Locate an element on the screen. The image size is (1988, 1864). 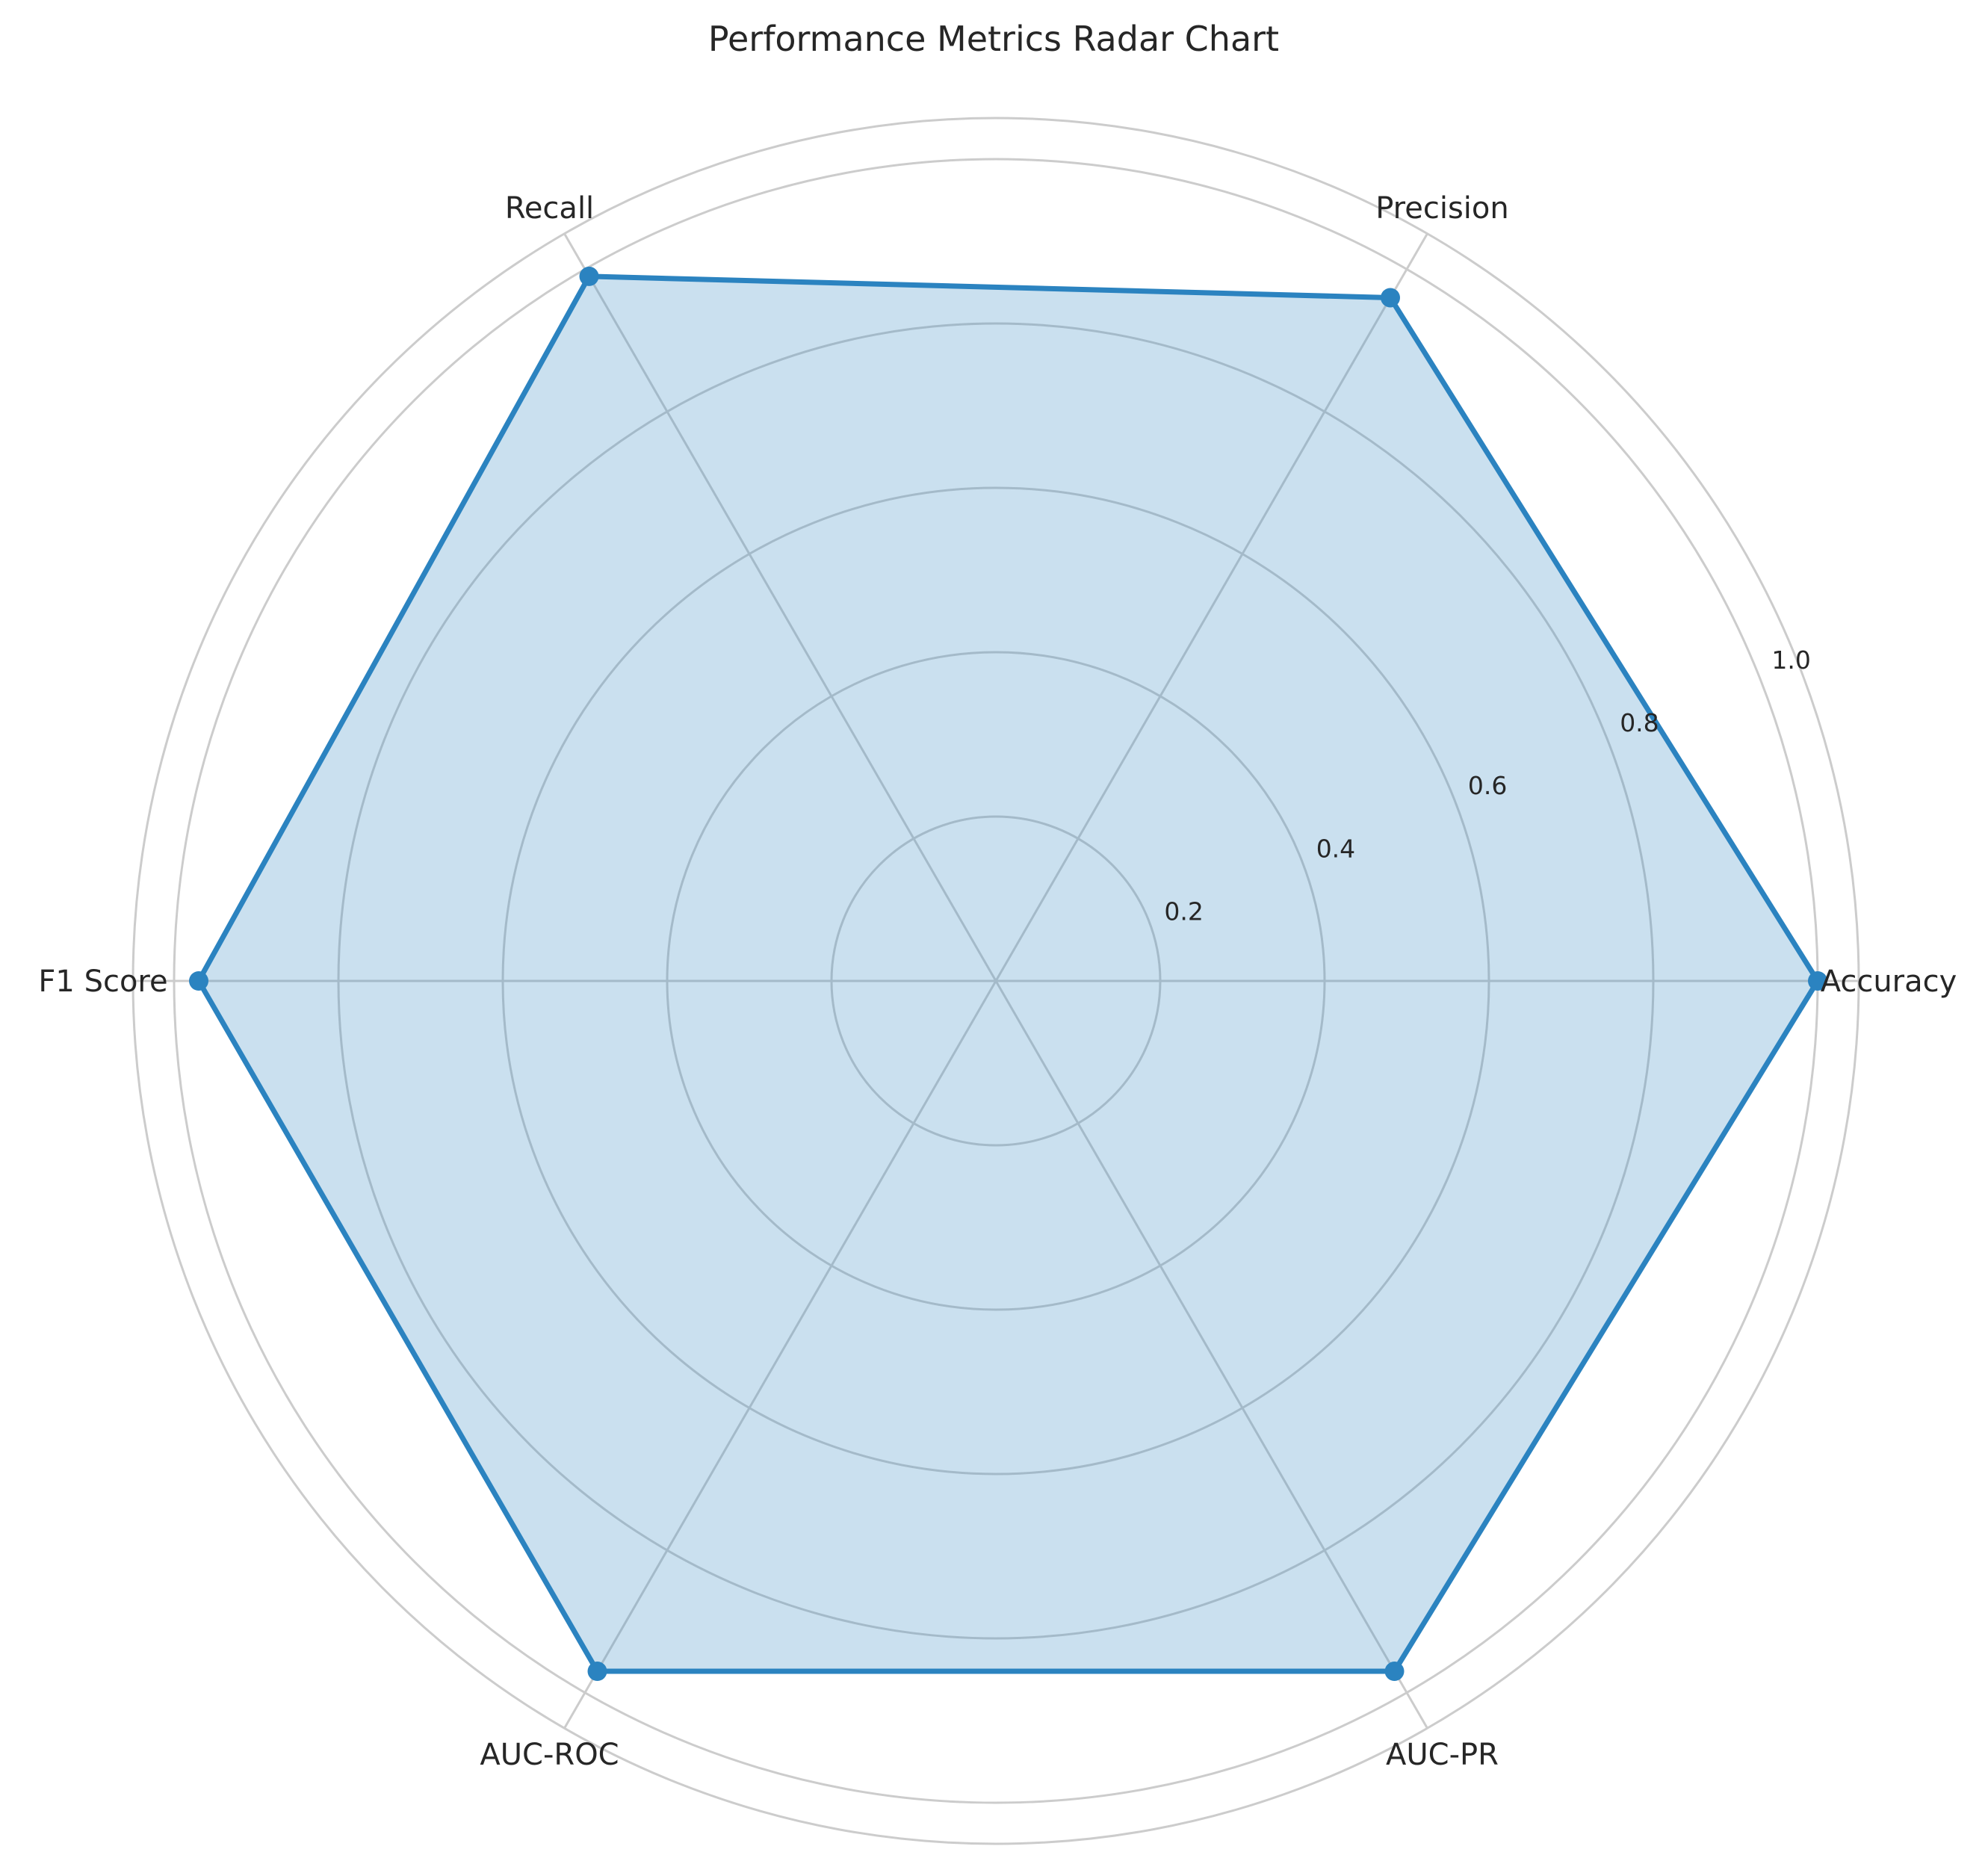
r-tick-label-3: 0.8 is located at coordinates (1639, 722).